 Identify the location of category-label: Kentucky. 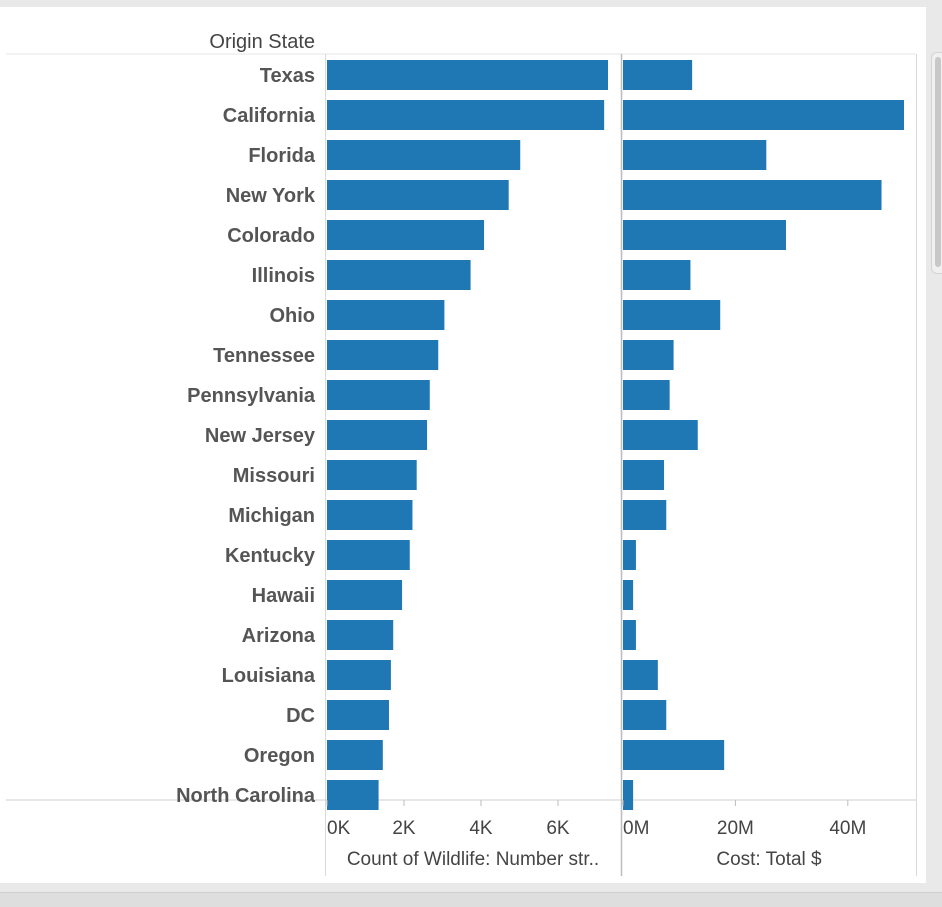
(270, 556).